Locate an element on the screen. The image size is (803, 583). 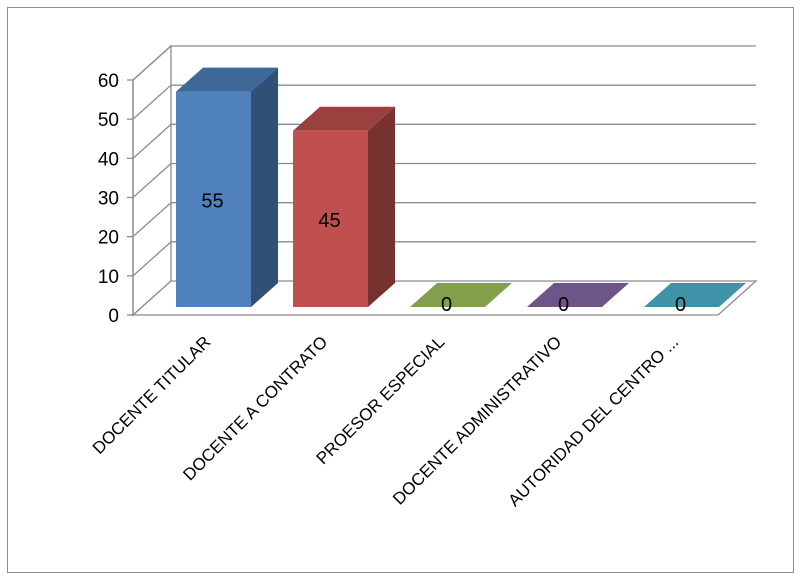
y-tick-label: 50 is located at coordinates (108, 120).